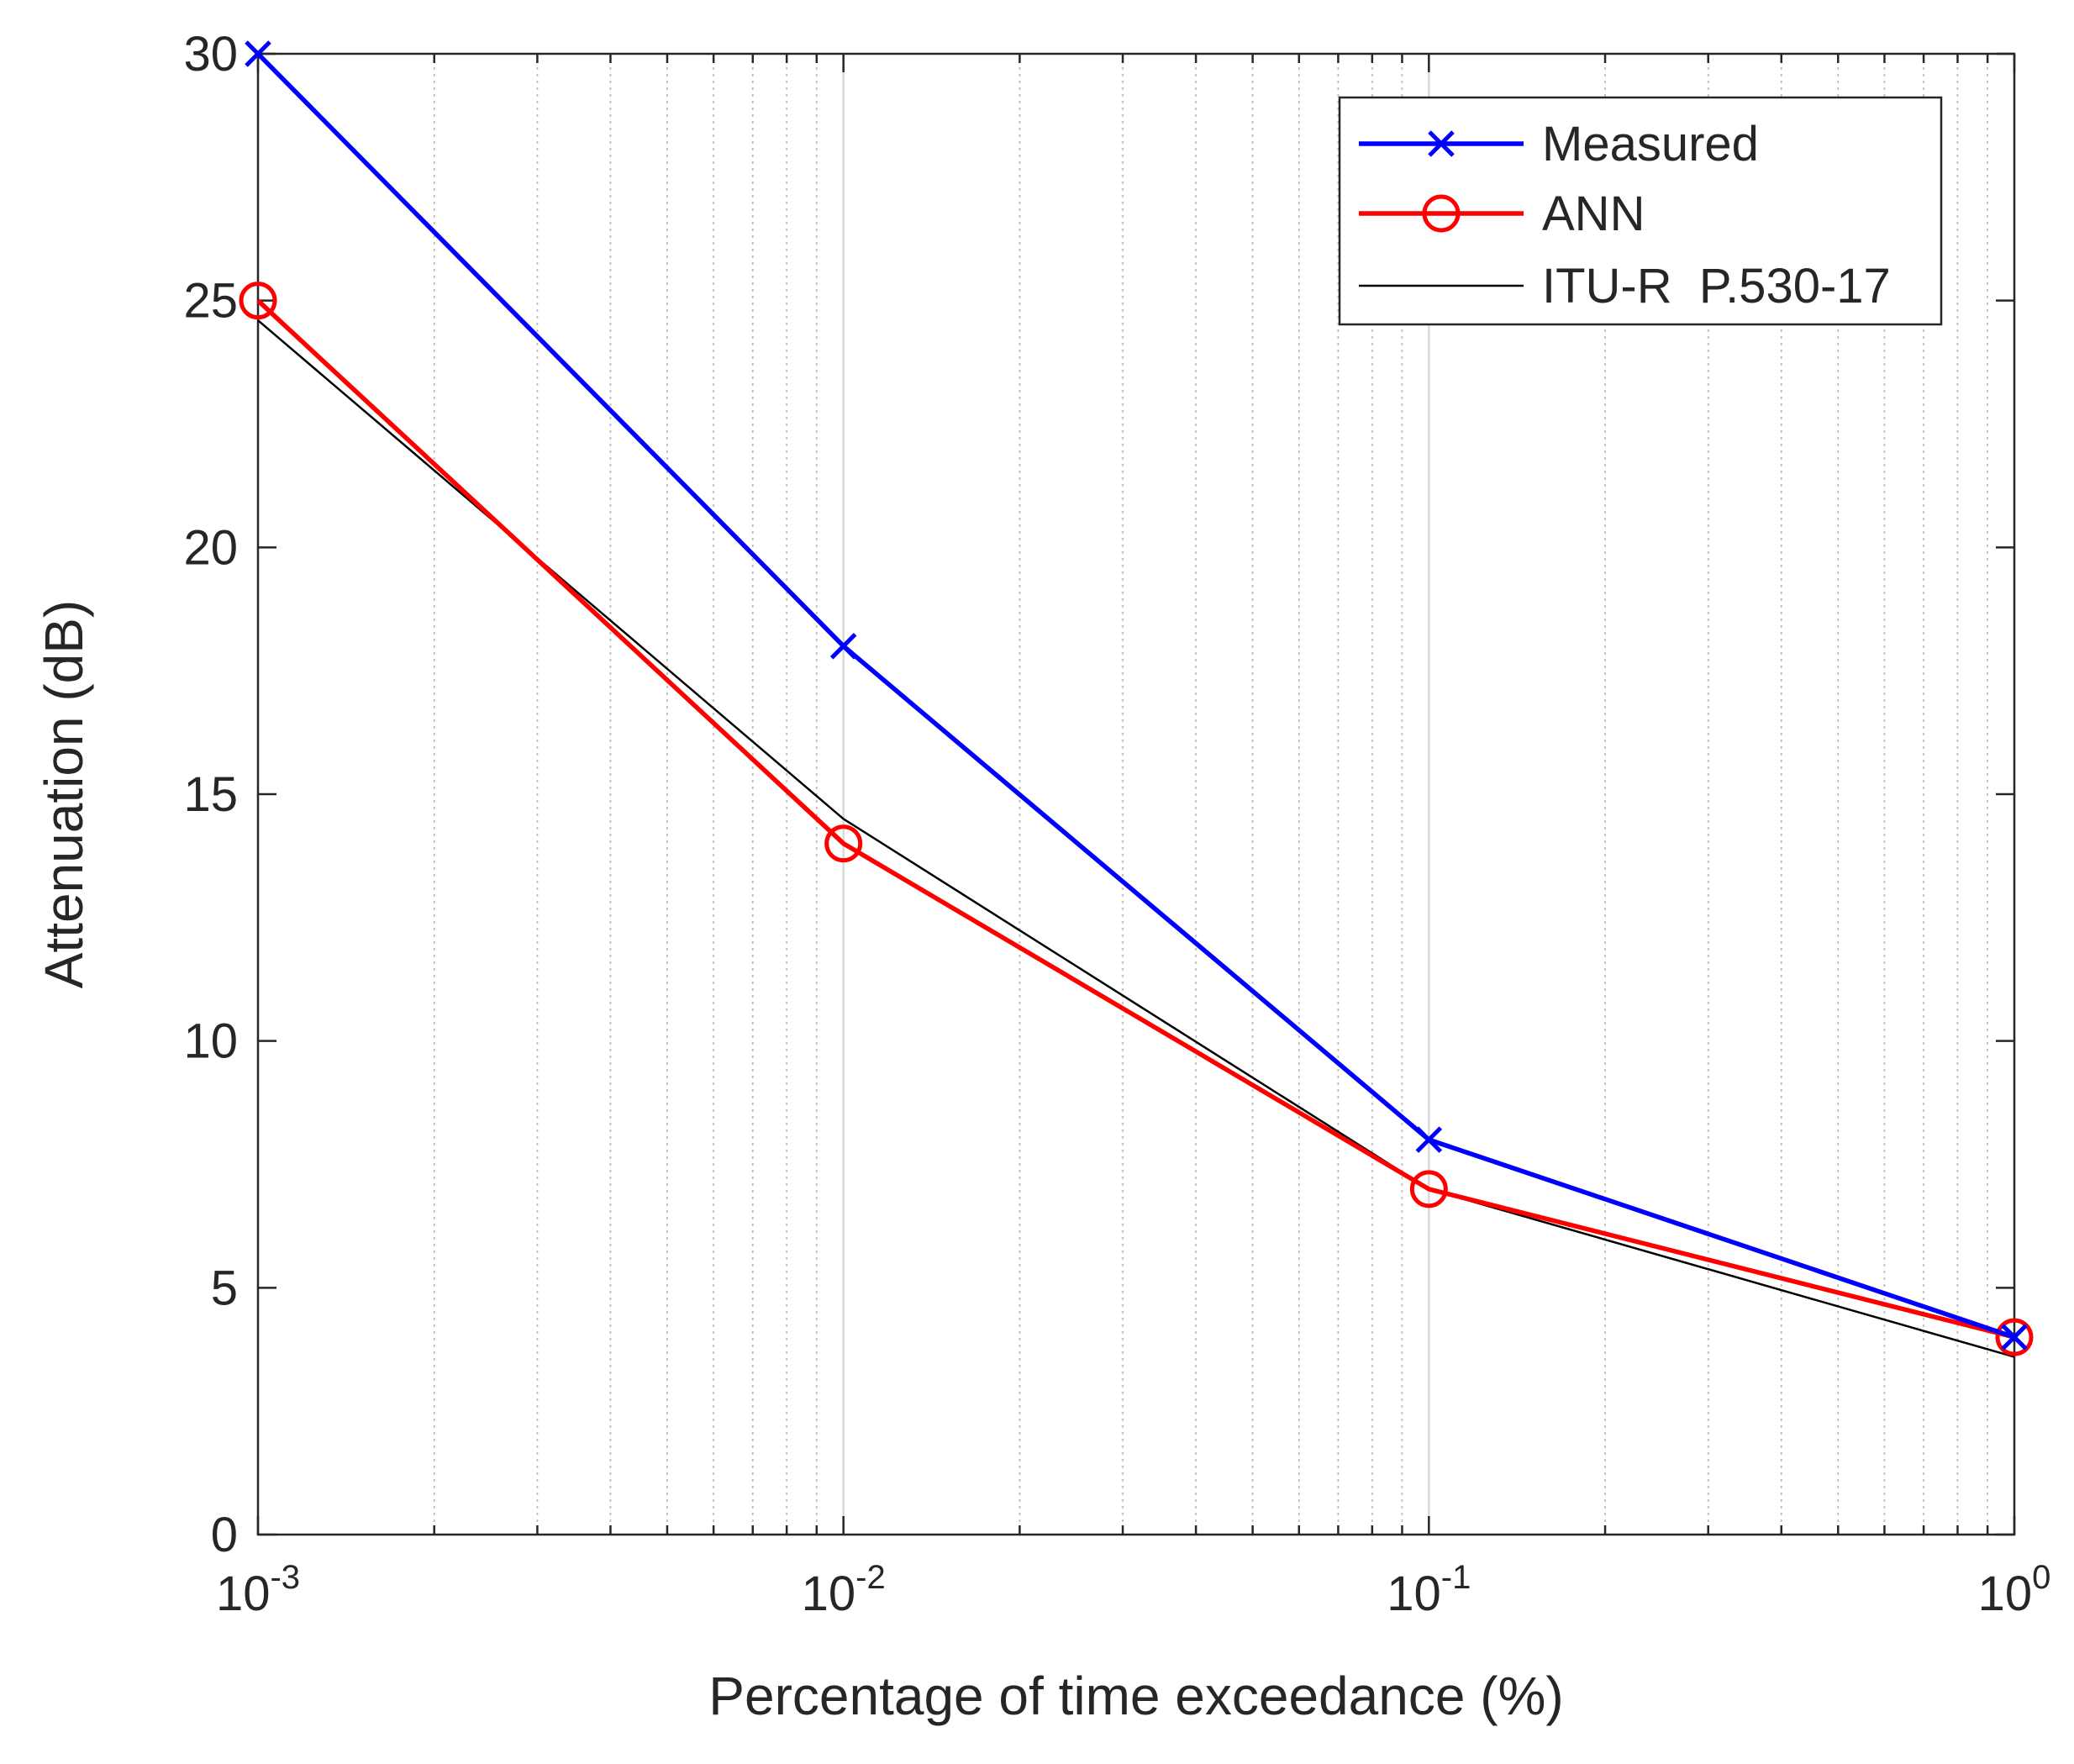  I want to click on legend-marker-stroke, so click(1441, 143).